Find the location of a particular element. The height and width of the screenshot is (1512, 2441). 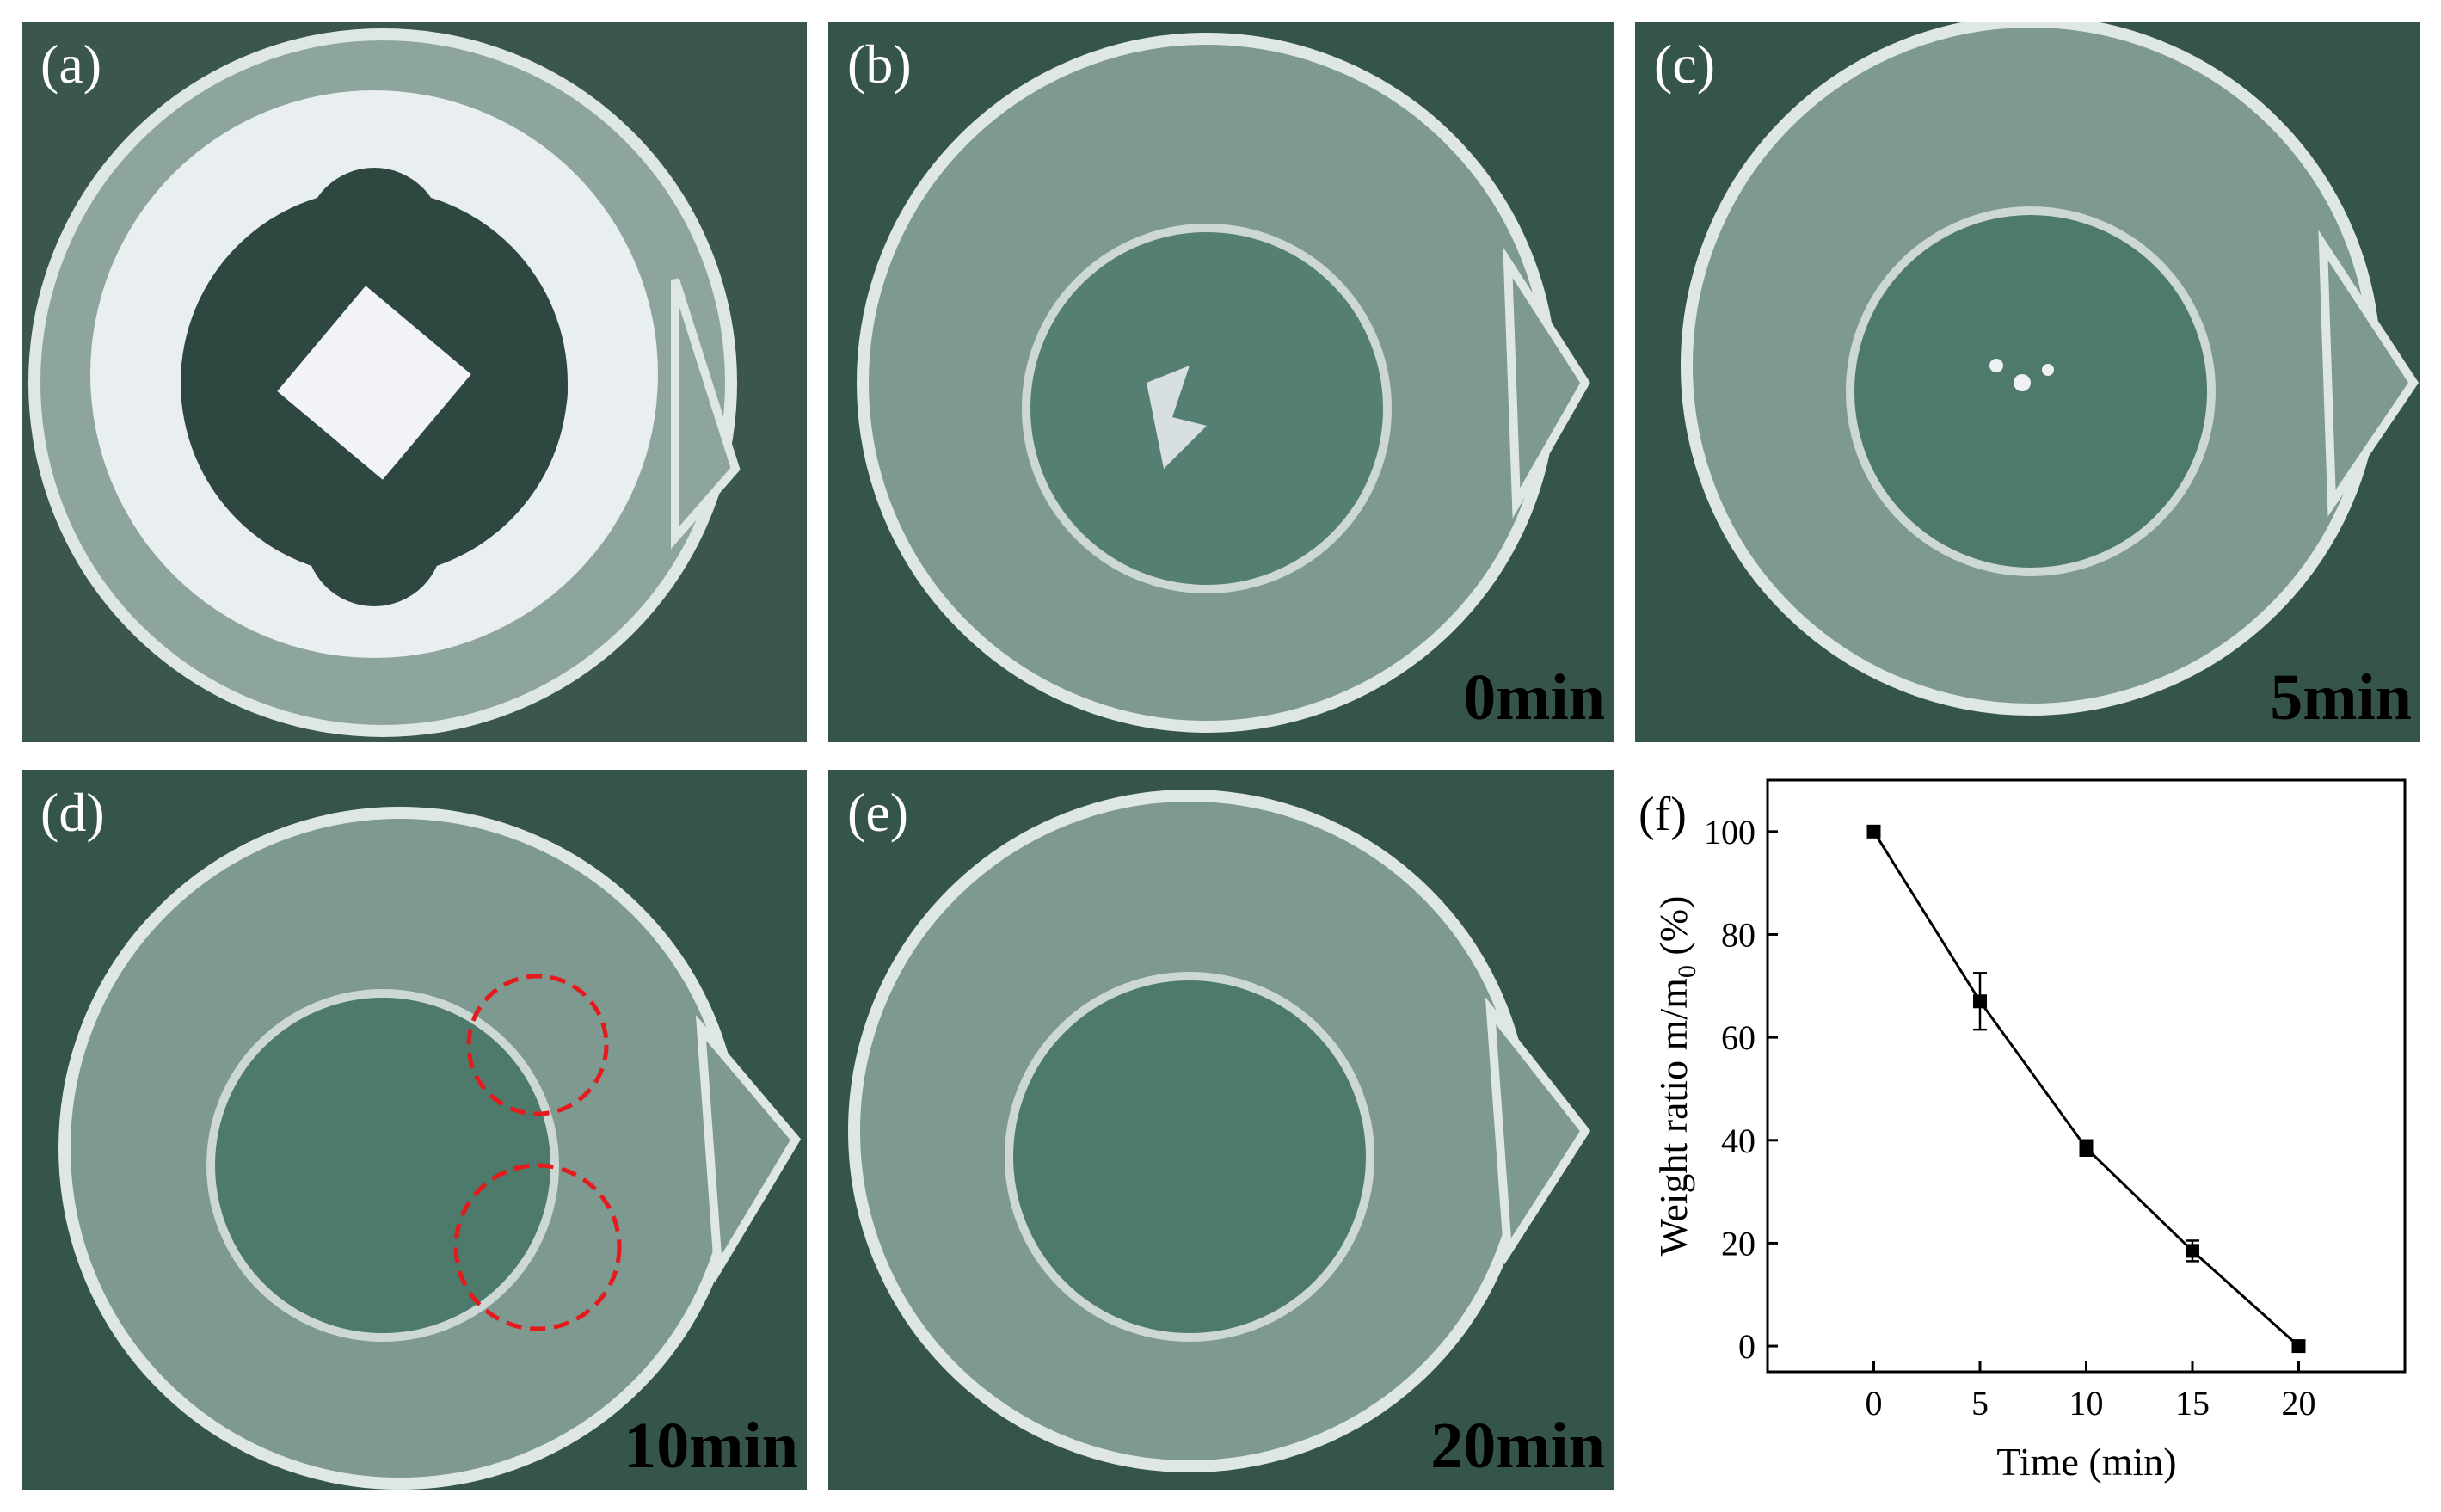

x-tick-label: 10 is located at coordinates (2086, 1404).